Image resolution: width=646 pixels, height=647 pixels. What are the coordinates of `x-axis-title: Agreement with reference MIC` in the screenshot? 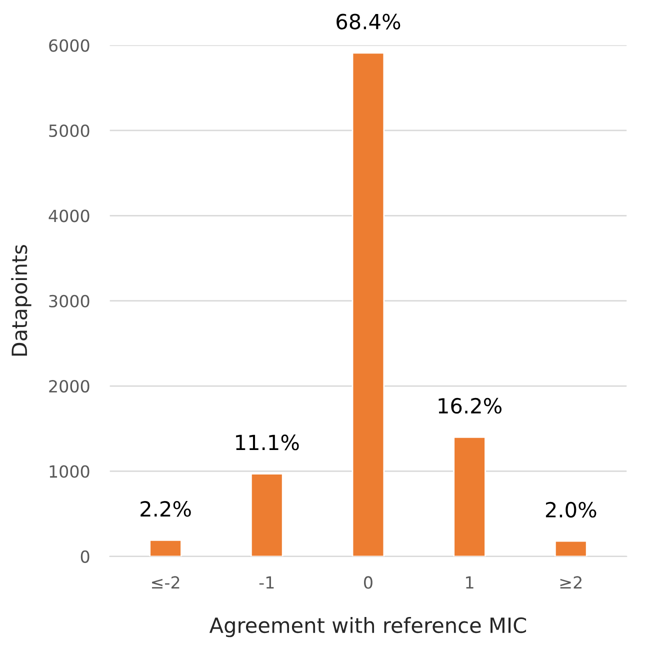 It's located at (367, 627).